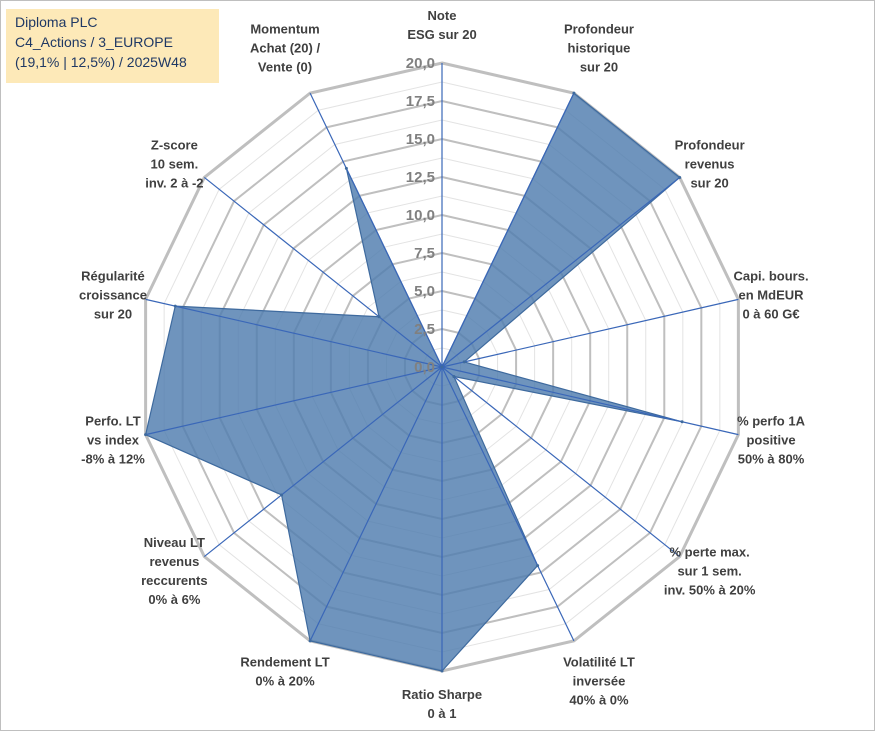 This screenshot has width=875, height=731. I want to click on tick-label: 5,0, so click(424, 291).